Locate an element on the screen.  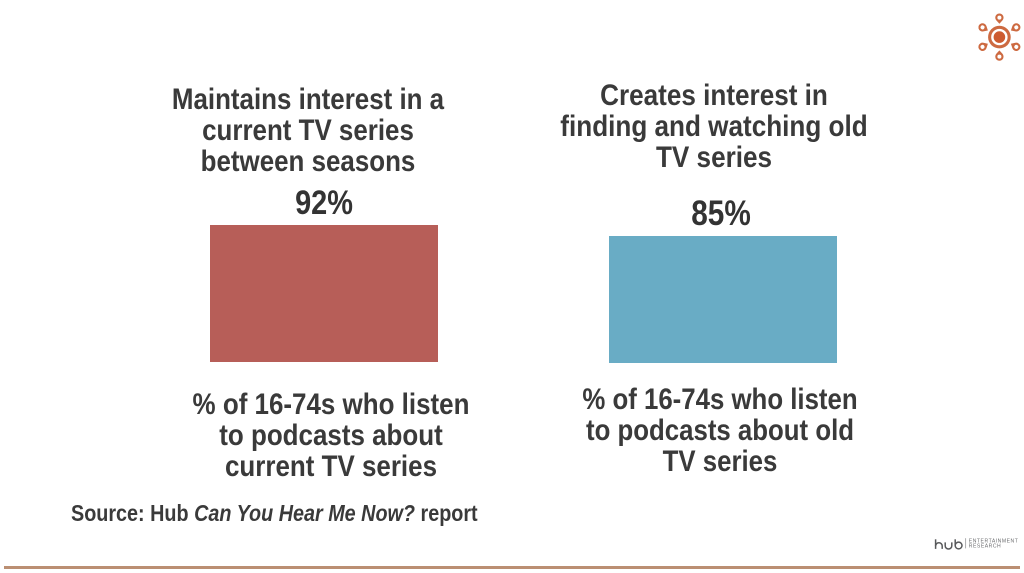
svg-text: ENTERTAINMENT is located at coordinates (994, 541).